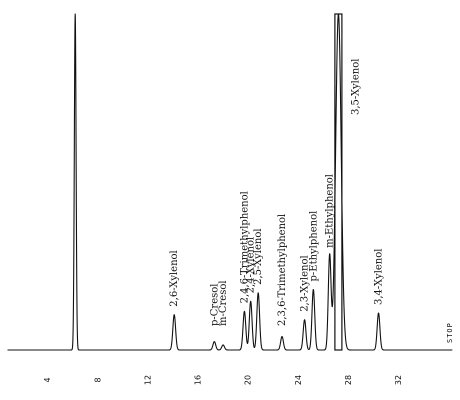  What do you see at coordinates (47, 379) in the screenshot?
I see `x-tick-label: 4` at bounding box center [47, 379].